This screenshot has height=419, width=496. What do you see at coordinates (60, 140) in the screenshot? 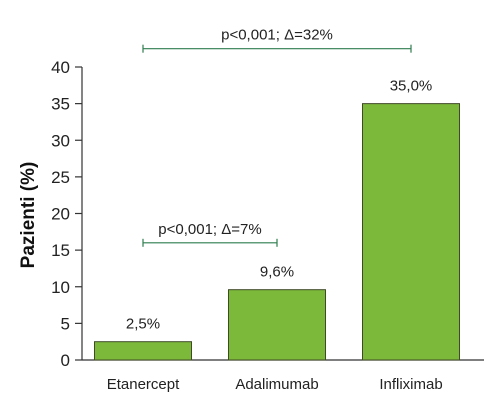
I see `y-tick-label: 30` at bounding box center [60, 140].